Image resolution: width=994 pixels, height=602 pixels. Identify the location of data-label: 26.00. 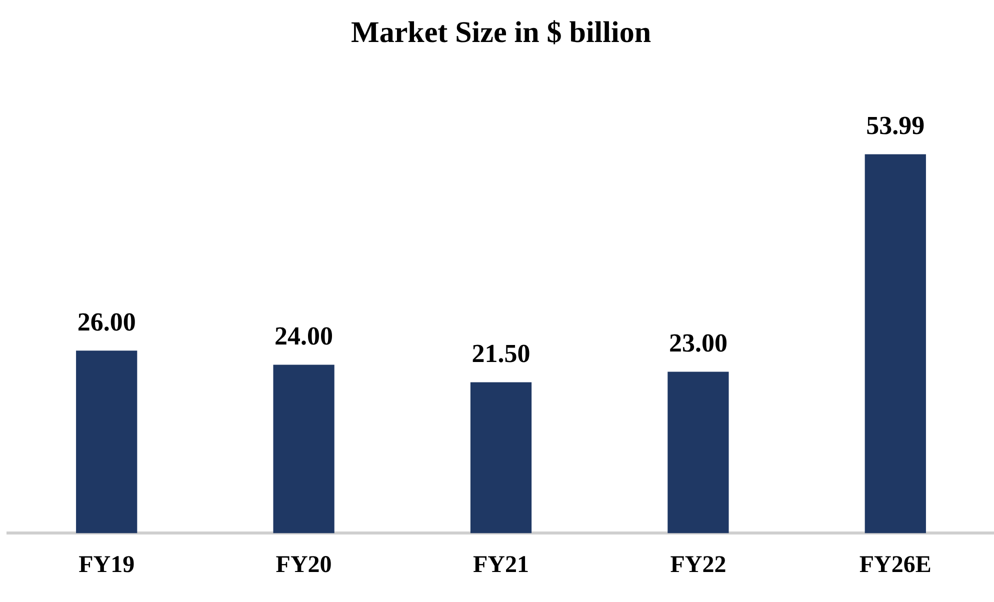
(106, 321).